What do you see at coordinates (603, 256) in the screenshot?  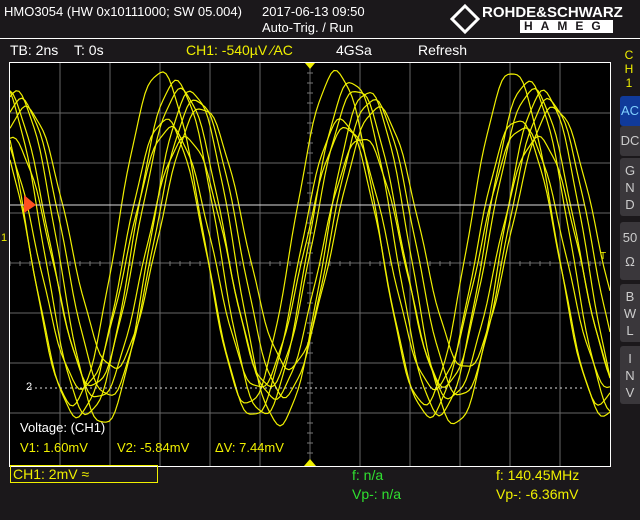 I see `trigger-level-marker: T` at bounding box center [603, 256].